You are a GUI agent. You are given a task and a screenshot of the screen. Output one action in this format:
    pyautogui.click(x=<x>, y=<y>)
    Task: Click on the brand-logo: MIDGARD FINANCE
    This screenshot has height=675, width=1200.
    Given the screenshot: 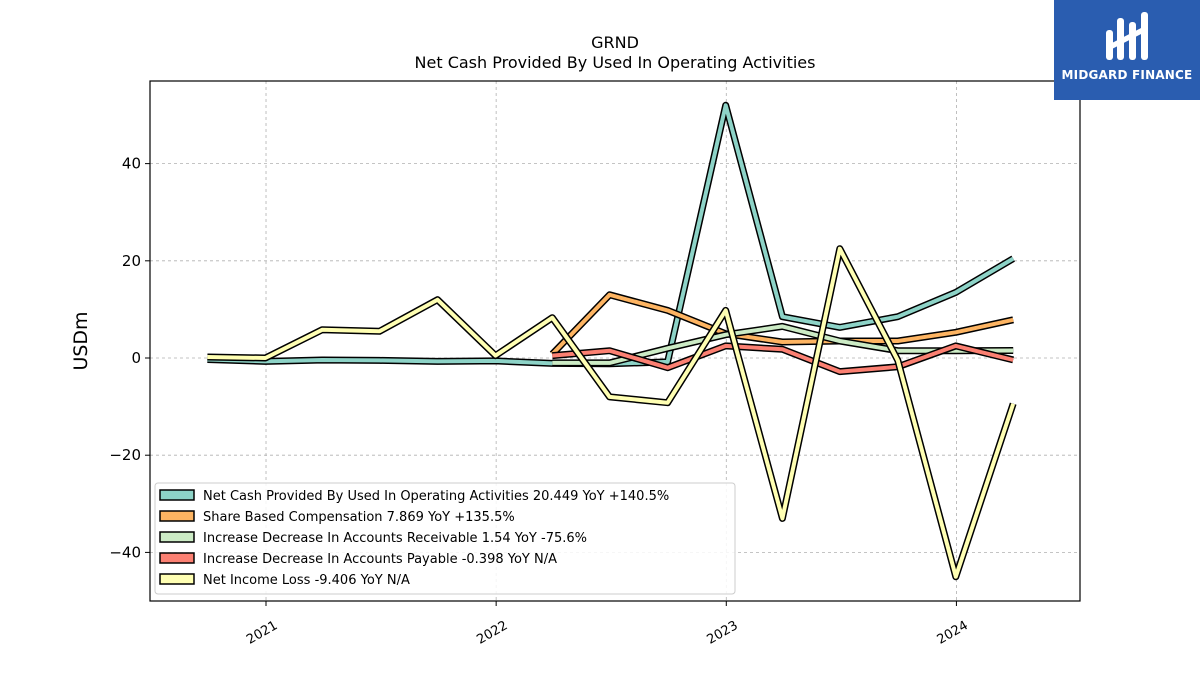 What is the action you would take?
    pyautogui.click(x=1127, y=50)
    